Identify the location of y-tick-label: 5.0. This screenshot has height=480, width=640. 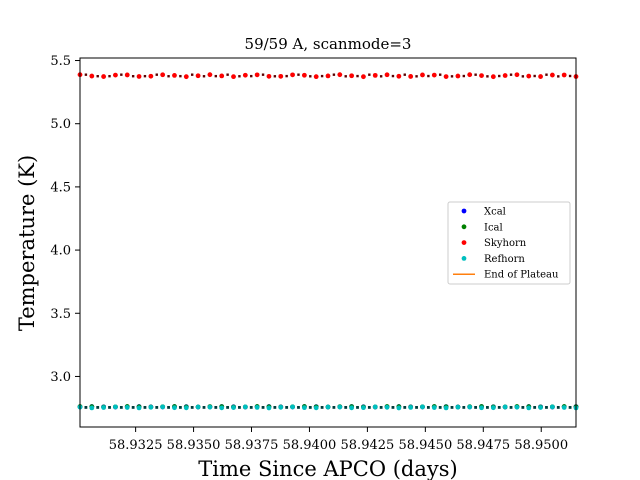
(60, 124).